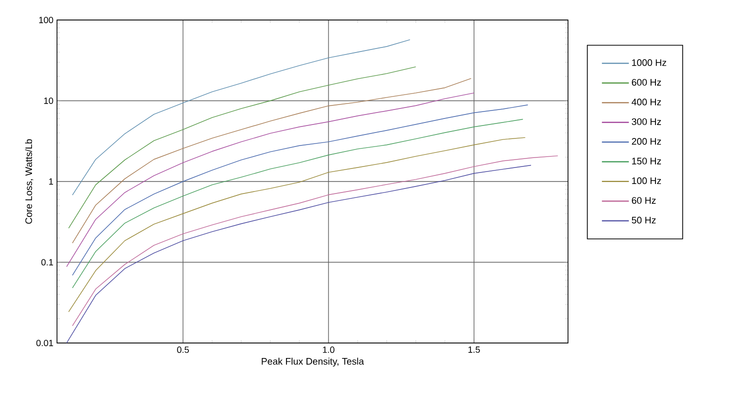  Describe the element at coordinates (646, 141) in the screenshot. I see `legend-label: 200 Hz` at that location.